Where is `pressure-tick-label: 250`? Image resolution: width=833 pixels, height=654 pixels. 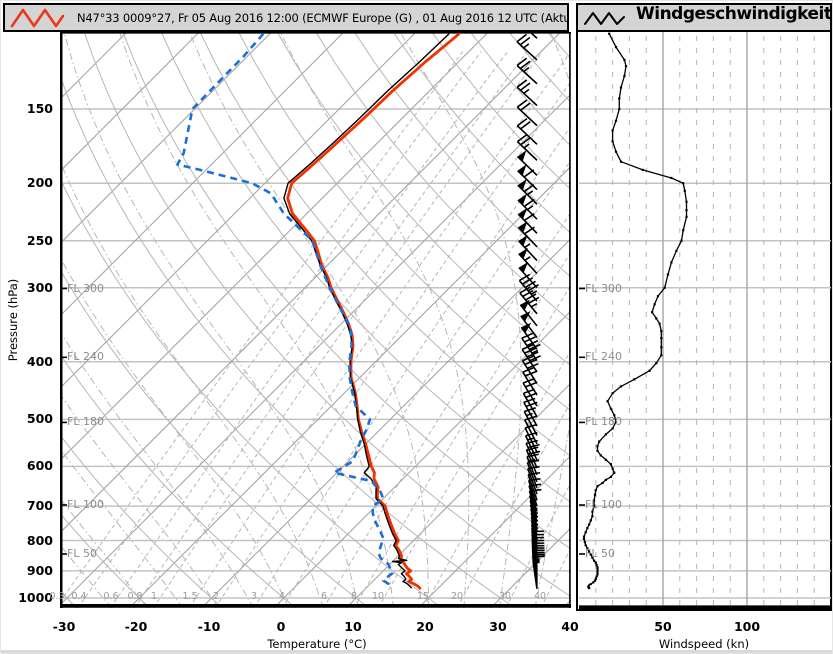 pressure-tick-label: 250 is located at coordinates (39, 240).